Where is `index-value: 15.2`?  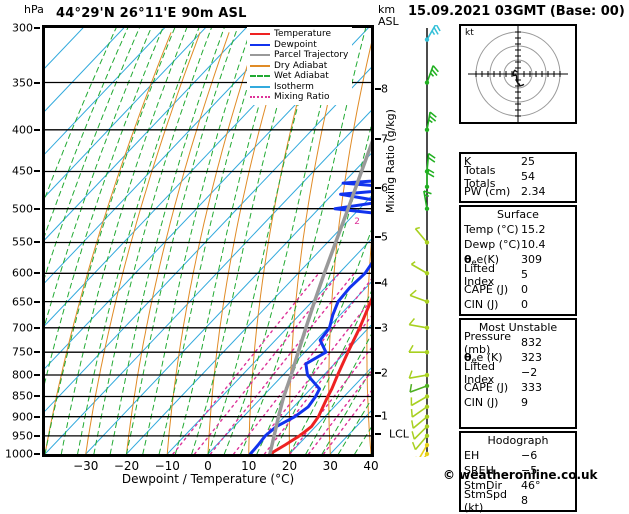
index-value: 15.2 is located at coordinates (548, 229).